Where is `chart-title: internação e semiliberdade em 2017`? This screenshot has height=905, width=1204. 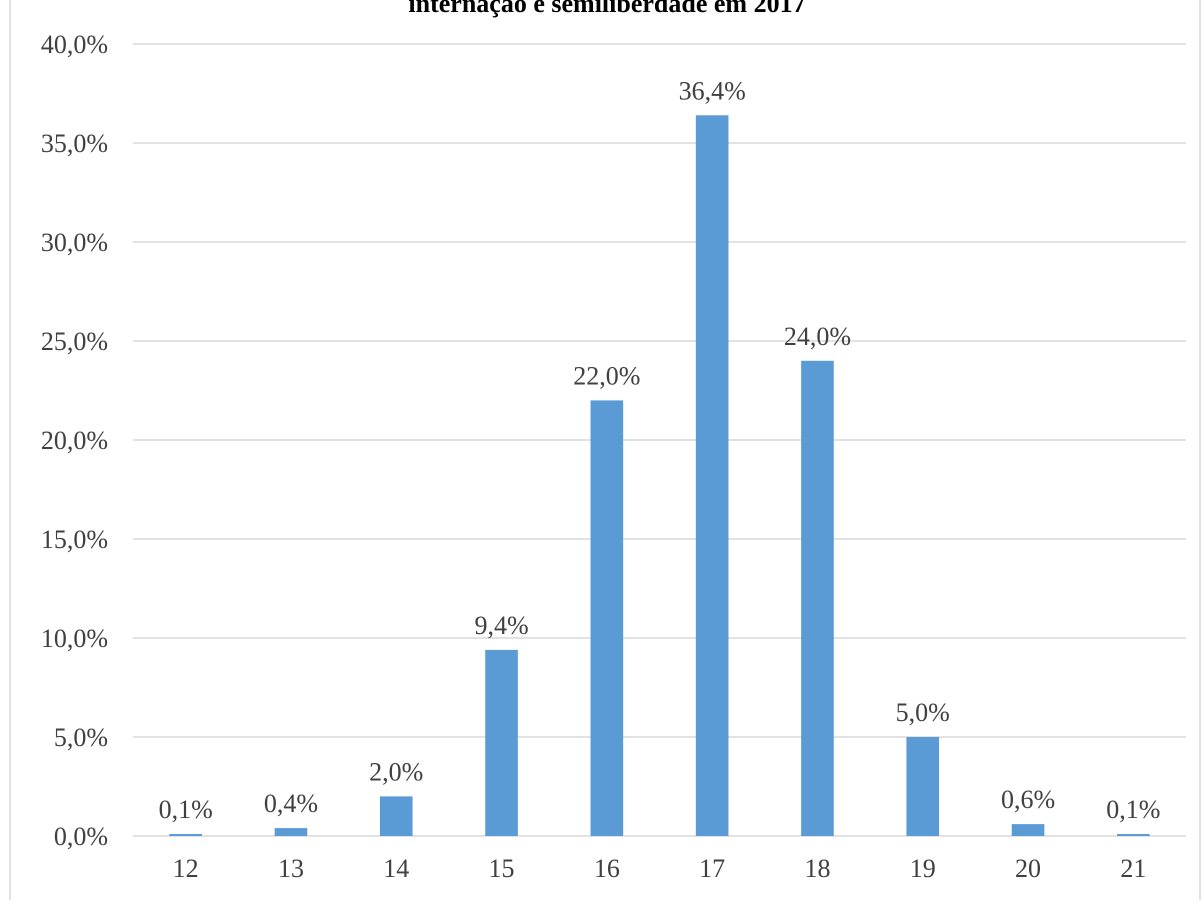 chart-title: internação e semiliberdade em 2017 is located at coordinates (606, 9).